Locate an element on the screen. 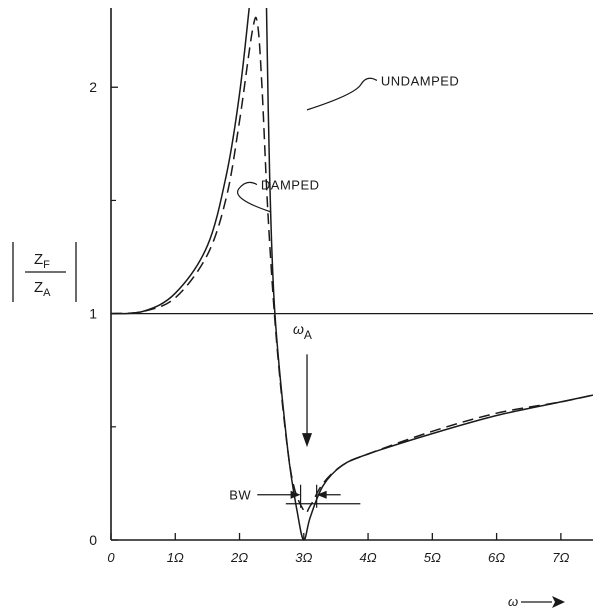  x-axis-label: ω is located at coordinates (513, 601).